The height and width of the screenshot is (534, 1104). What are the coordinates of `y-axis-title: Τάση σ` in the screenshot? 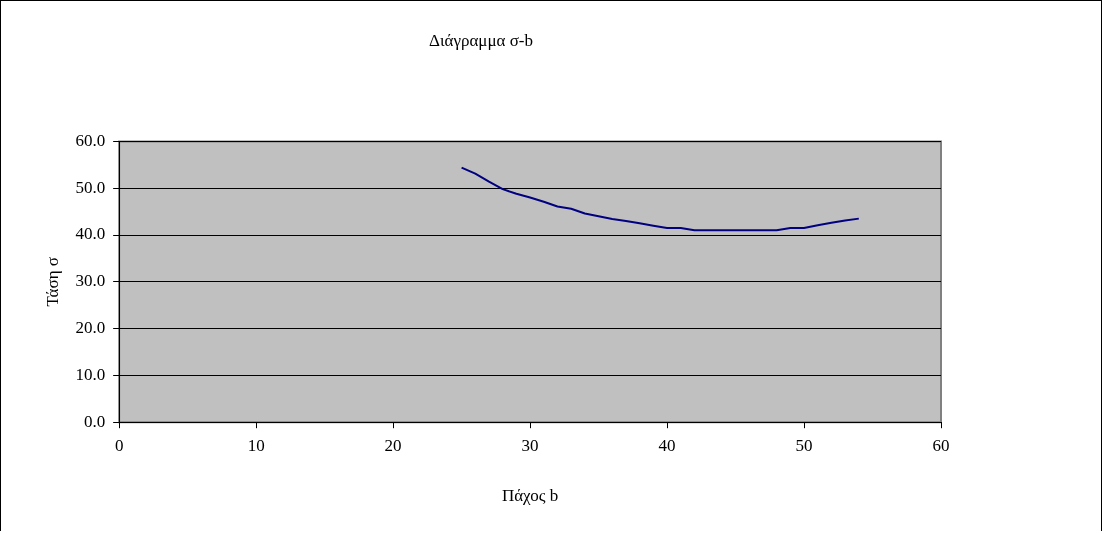 It's located at (52, 282).